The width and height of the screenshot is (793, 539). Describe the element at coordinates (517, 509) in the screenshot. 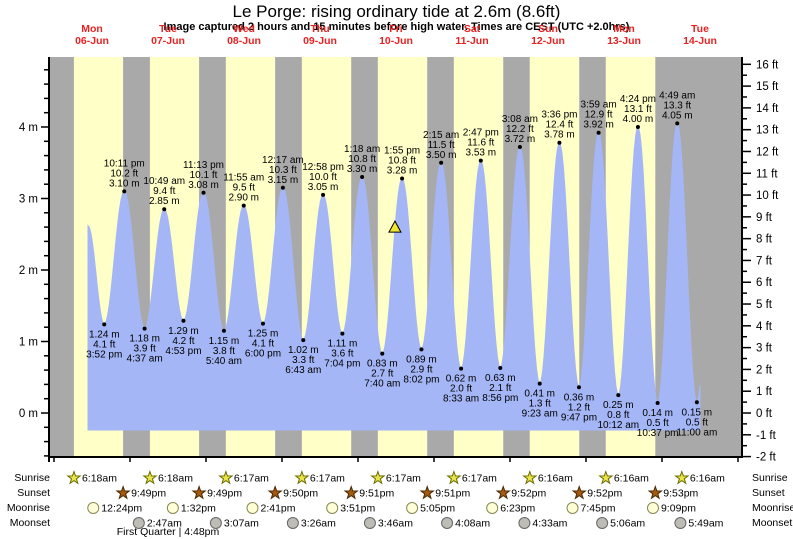

I see `moonrise-time: 6:23pm` at that location.